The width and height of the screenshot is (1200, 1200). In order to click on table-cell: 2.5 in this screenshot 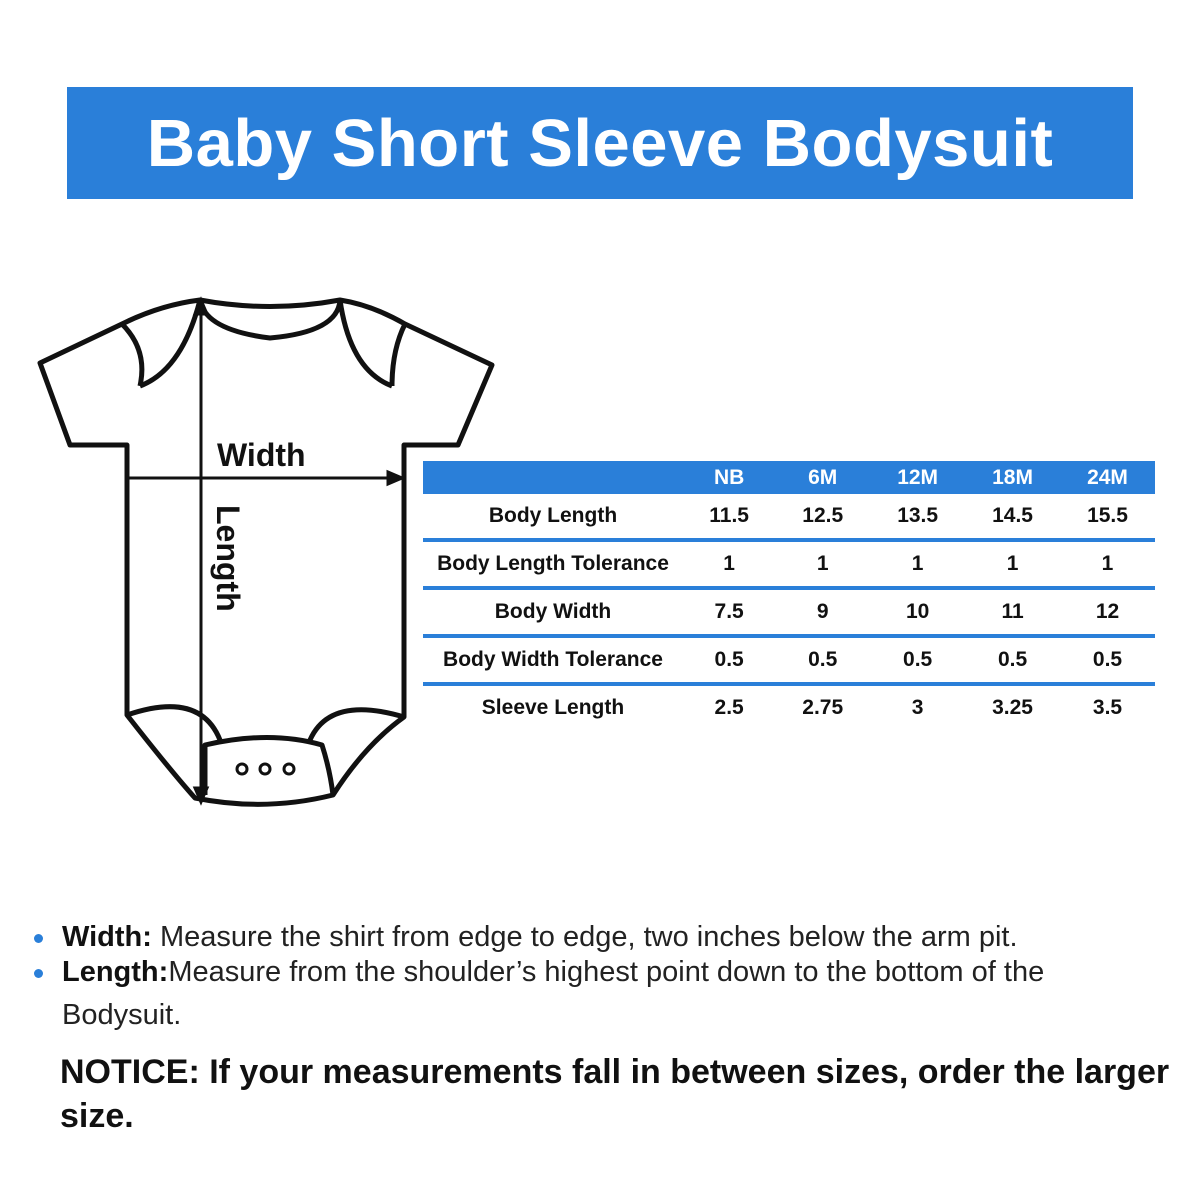, I will do `click(729, 707)`.